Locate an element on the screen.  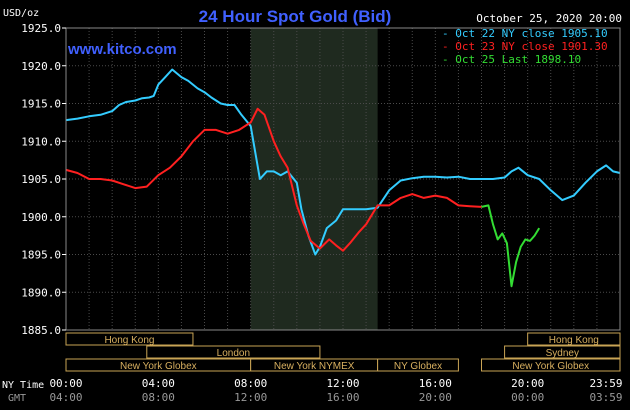
shaded-region is located at coordinates (314, 179).